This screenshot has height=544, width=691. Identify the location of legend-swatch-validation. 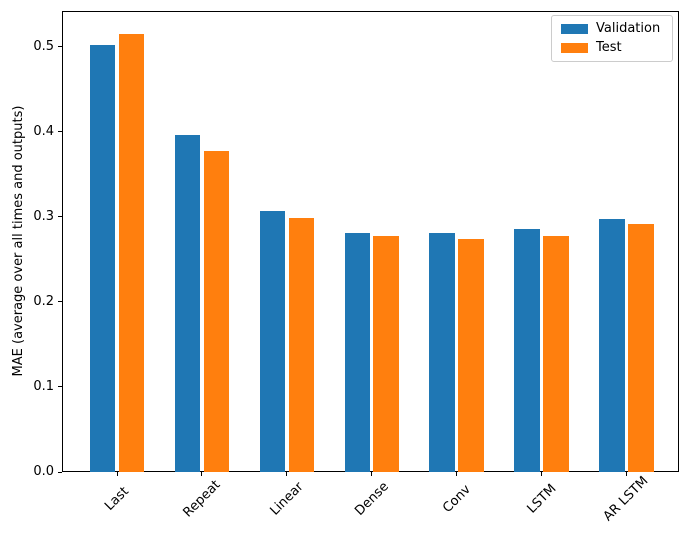
(574, 29).